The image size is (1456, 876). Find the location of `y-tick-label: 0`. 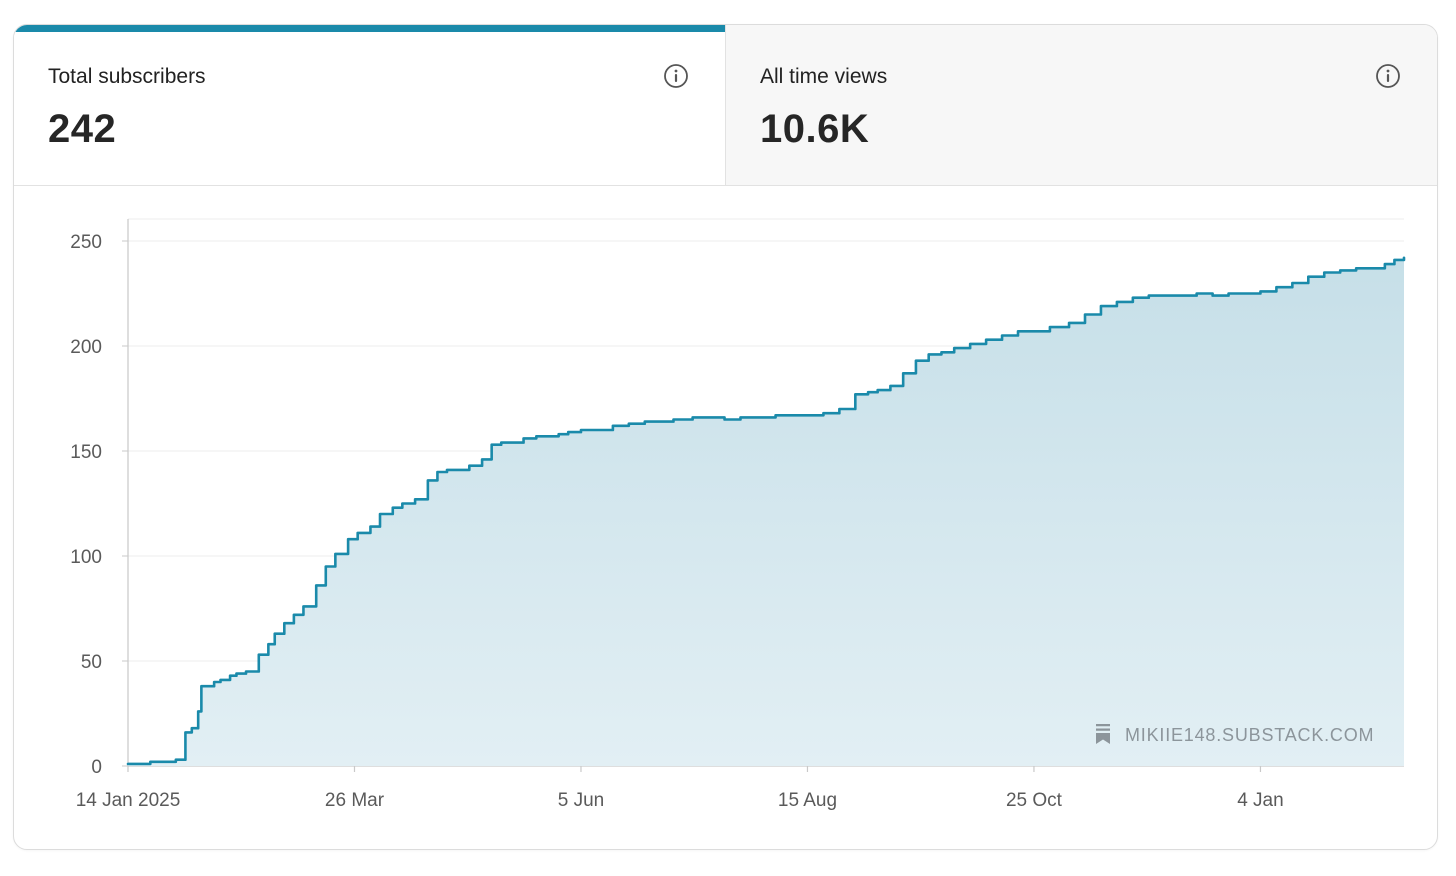

y-tick-label: 0 is located at coordinates (96, 767).